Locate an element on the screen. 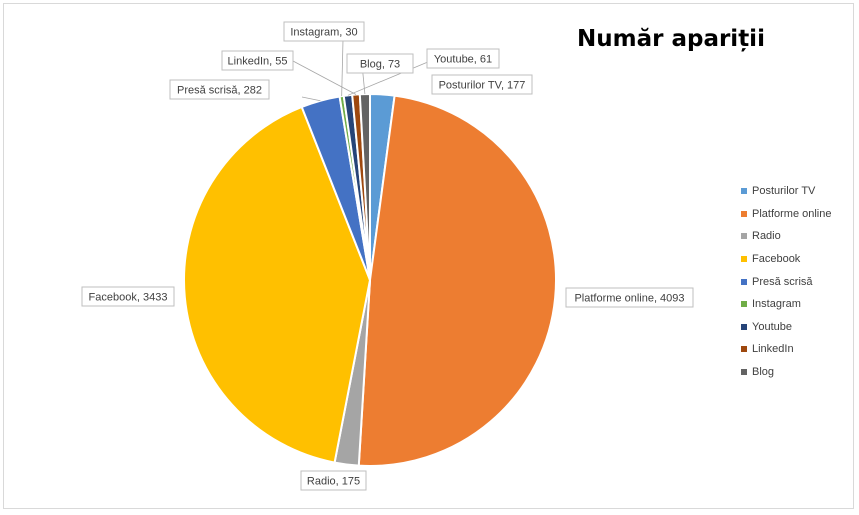  data-label: Youtube, 61 is located at coordinates (463, 60).